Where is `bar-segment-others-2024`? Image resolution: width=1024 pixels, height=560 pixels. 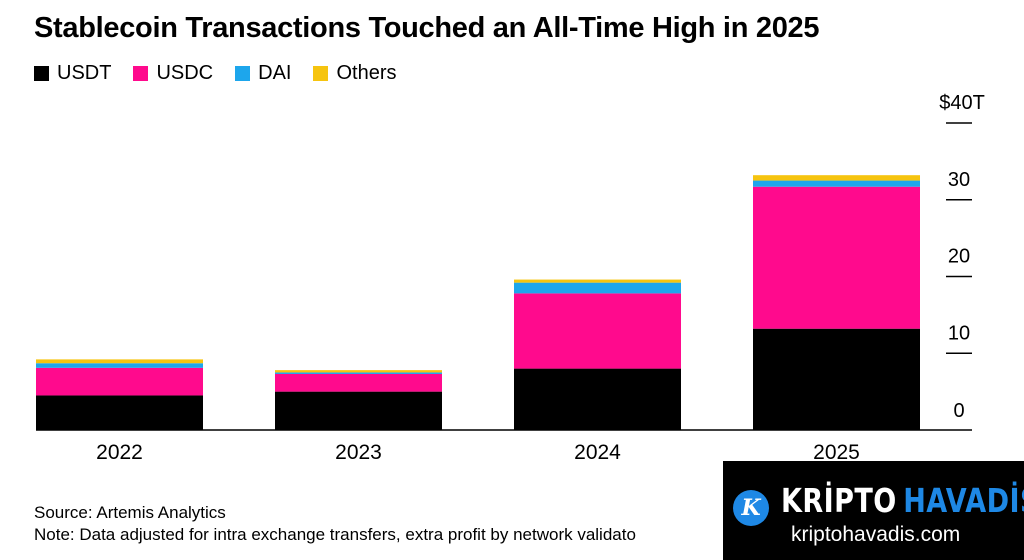
bar-segment-others-2024 is located at coordinates (597, 281).